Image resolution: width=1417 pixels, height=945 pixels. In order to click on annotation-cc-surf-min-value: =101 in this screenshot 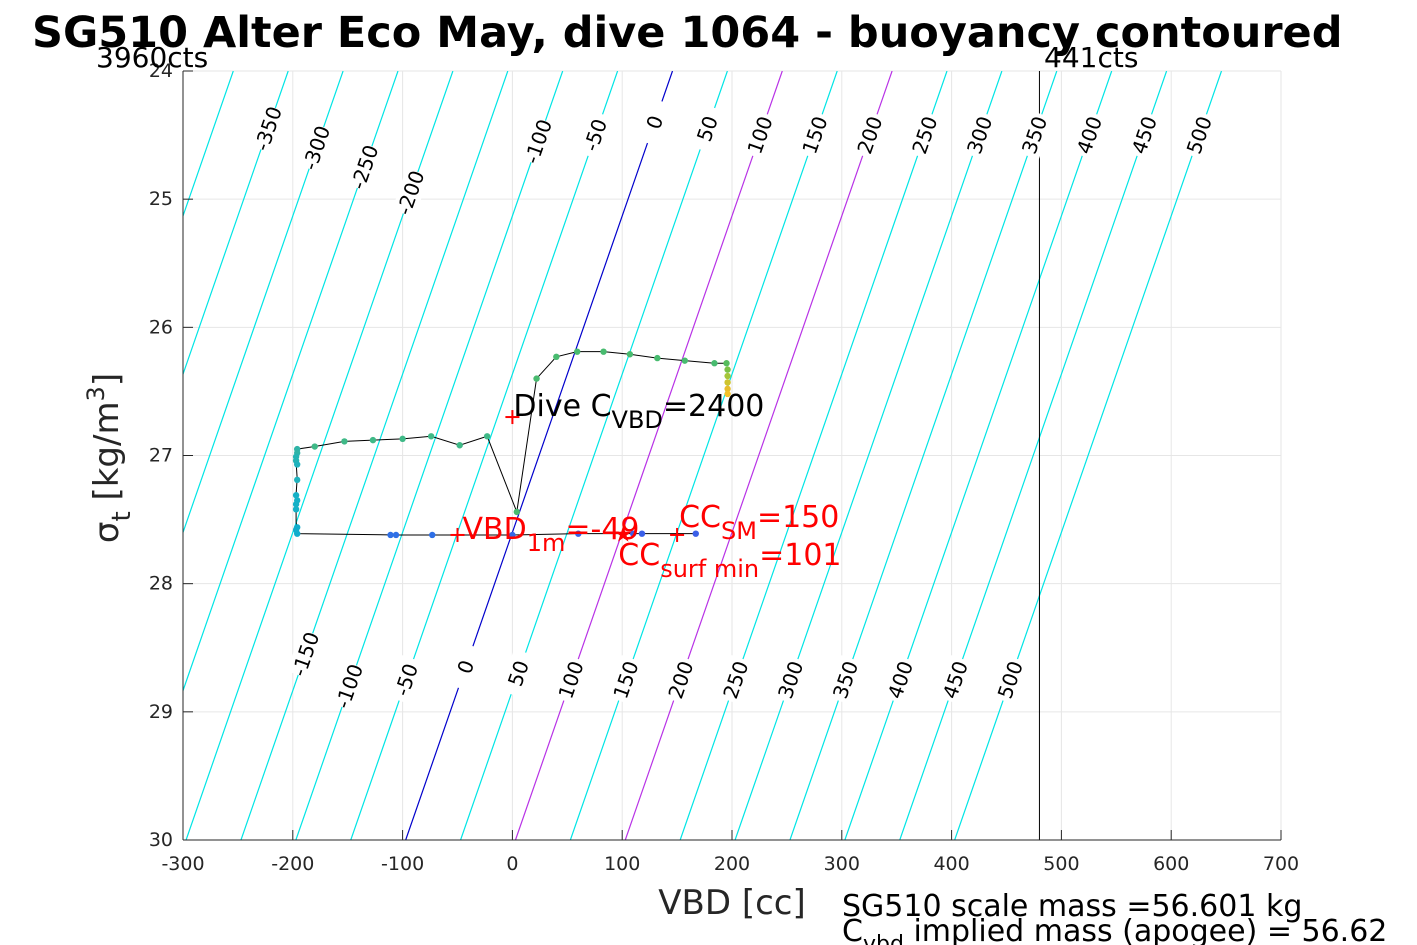, I will do `click(800, 555)`.